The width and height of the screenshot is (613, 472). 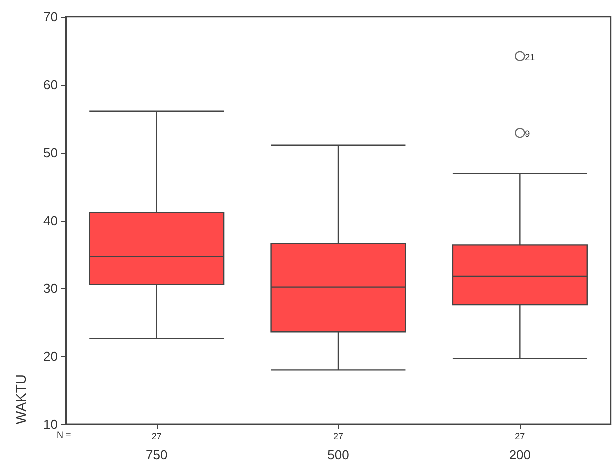 I want to click on annotation: 9, so click(x=527, y=134).